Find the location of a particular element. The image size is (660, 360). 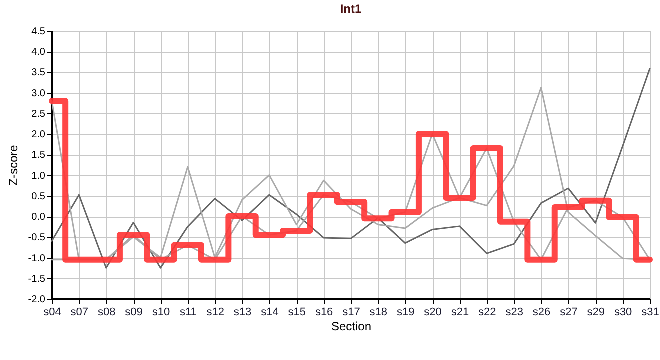

x-tick-label: s31 is located at coordinates (651, 312).